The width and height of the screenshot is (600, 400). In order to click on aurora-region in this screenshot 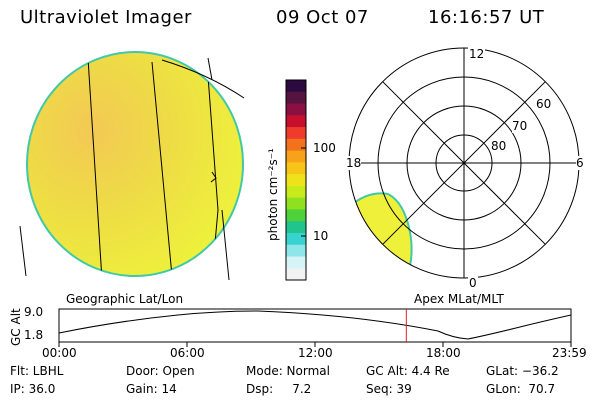, I will do `click(383, 233)`.